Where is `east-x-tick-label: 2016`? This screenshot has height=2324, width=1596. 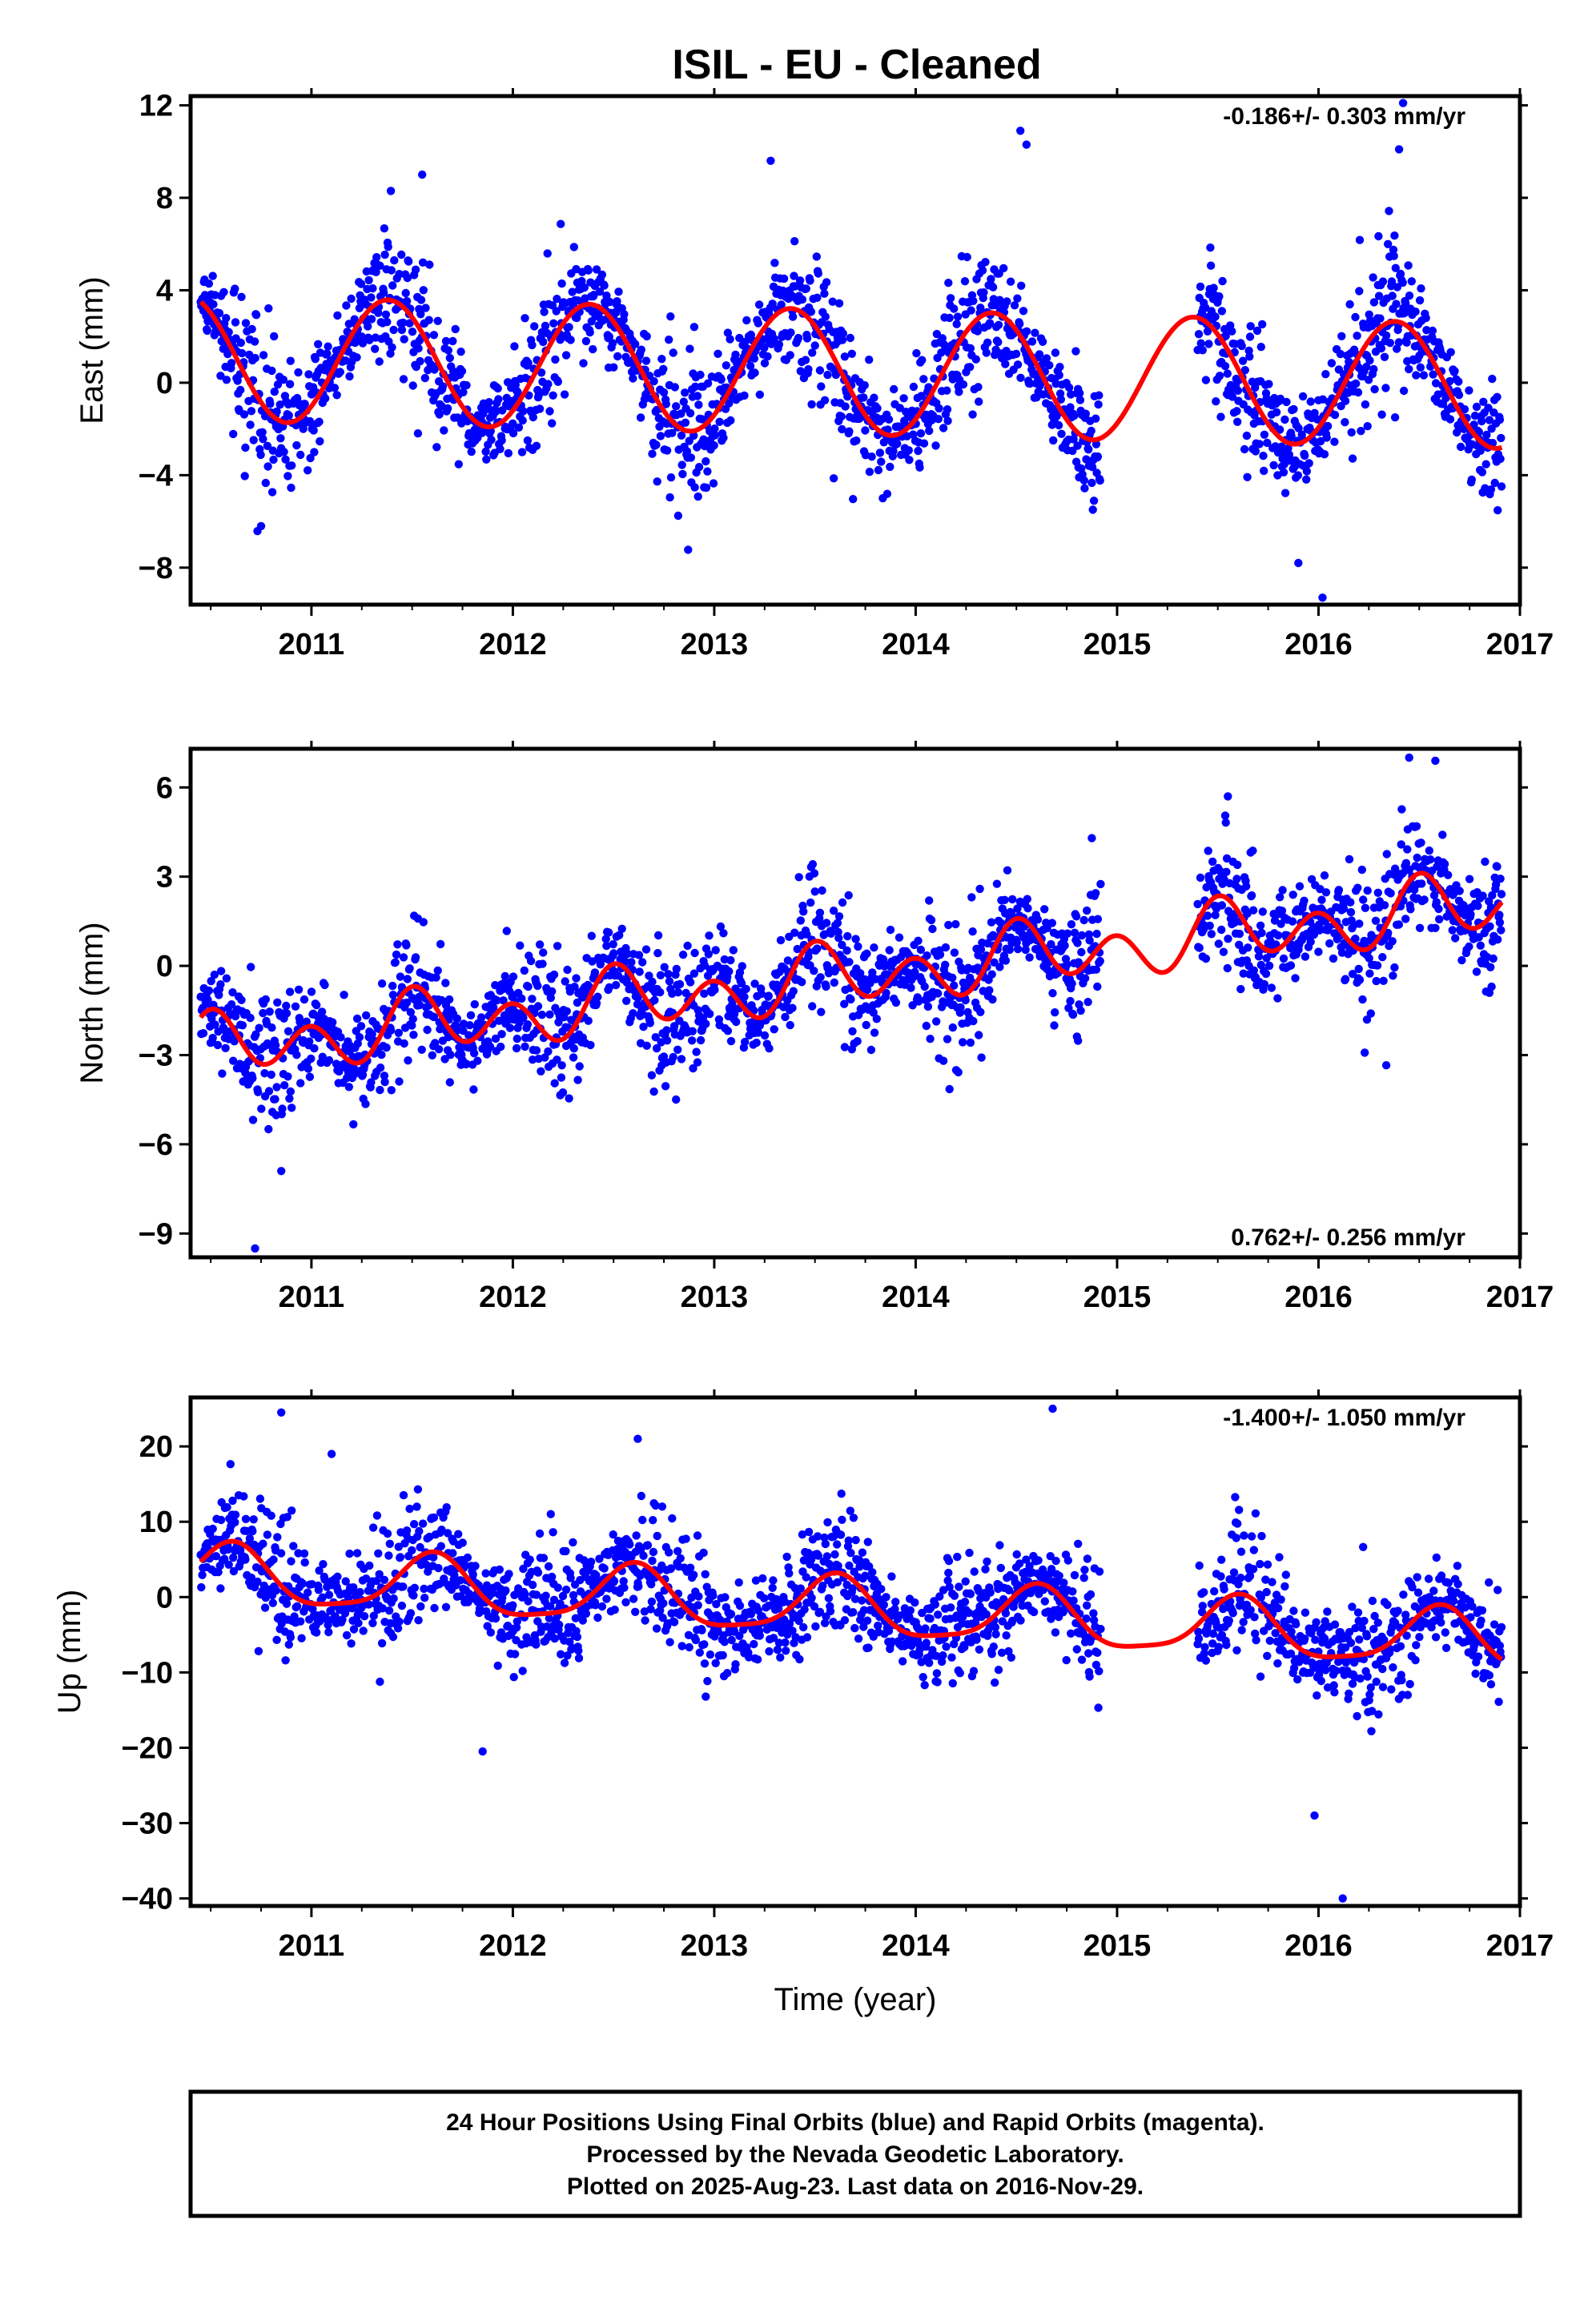 east-x-tick-label: 2016 is located at coordinates (1318, 644).